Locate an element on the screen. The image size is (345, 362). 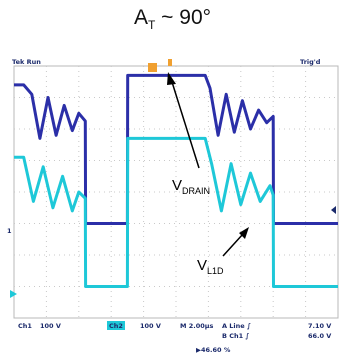
footer-percent: ▶46.60 % is located at coordinates (213, 350).